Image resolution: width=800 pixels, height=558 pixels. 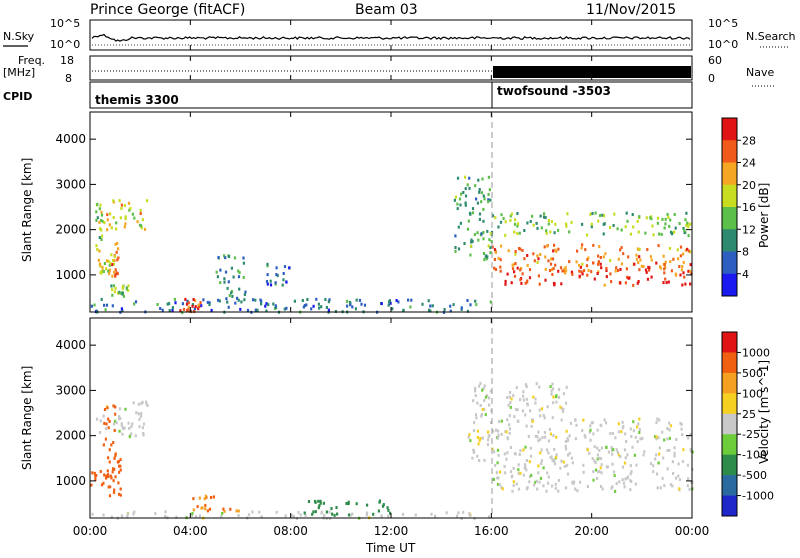 I want to click on x-tick-label: 20:00, so click(x=591, y=531).